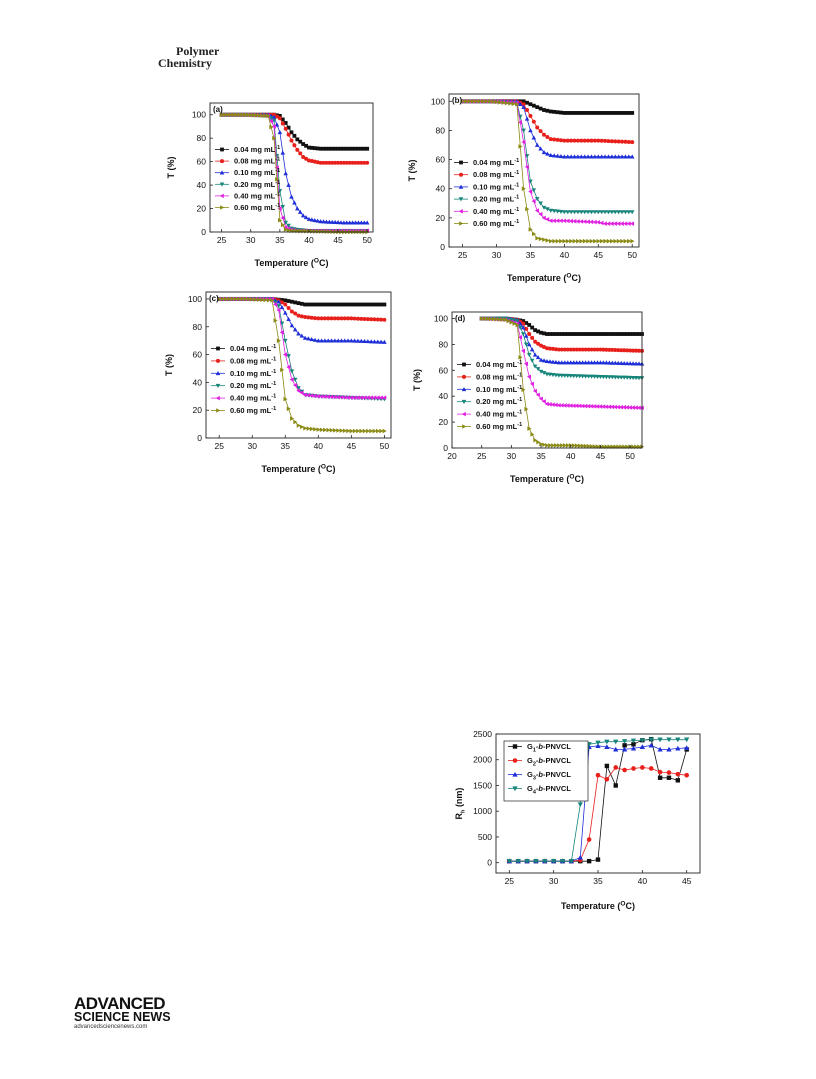 Image resolution: width=816 pixels, height=1079 pixels. I want to click on legend-item: 0.60 mg mL-1, so click(243, 410).